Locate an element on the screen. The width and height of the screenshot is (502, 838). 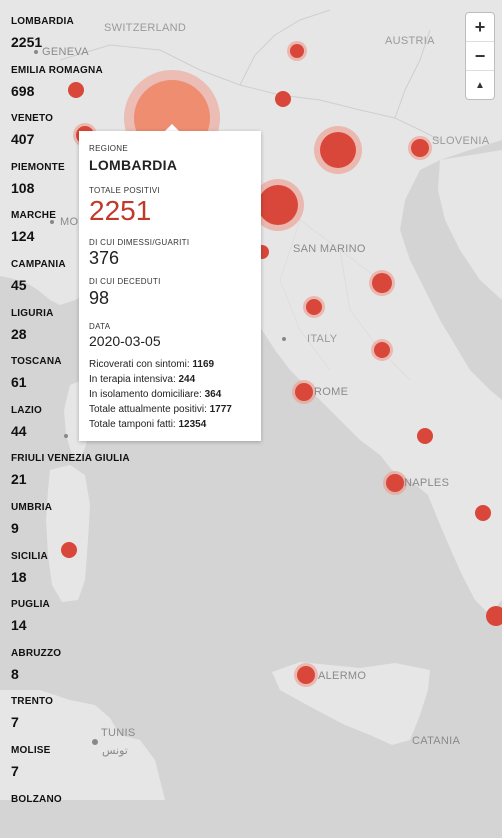
region-name: LOMBARDIA is located at coordinates (71, 20).